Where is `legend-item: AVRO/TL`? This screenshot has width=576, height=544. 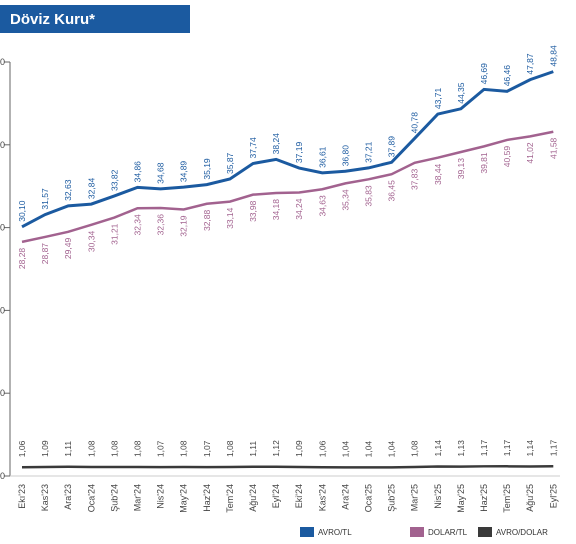
legend-item: AVRO/TL is located at coordinates (326, 532).